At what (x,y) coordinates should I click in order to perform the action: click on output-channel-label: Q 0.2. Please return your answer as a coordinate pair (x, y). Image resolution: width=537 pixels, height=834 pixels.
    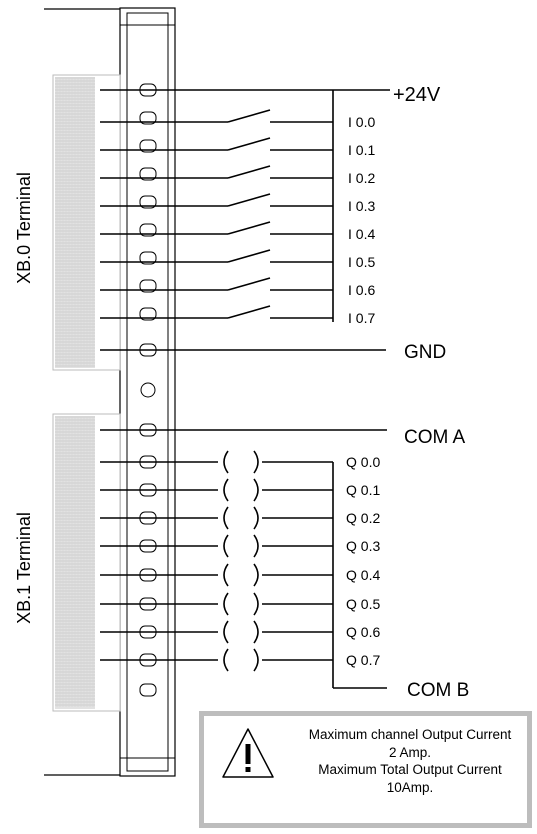
    Looking at the image, I should click on (363, 518).